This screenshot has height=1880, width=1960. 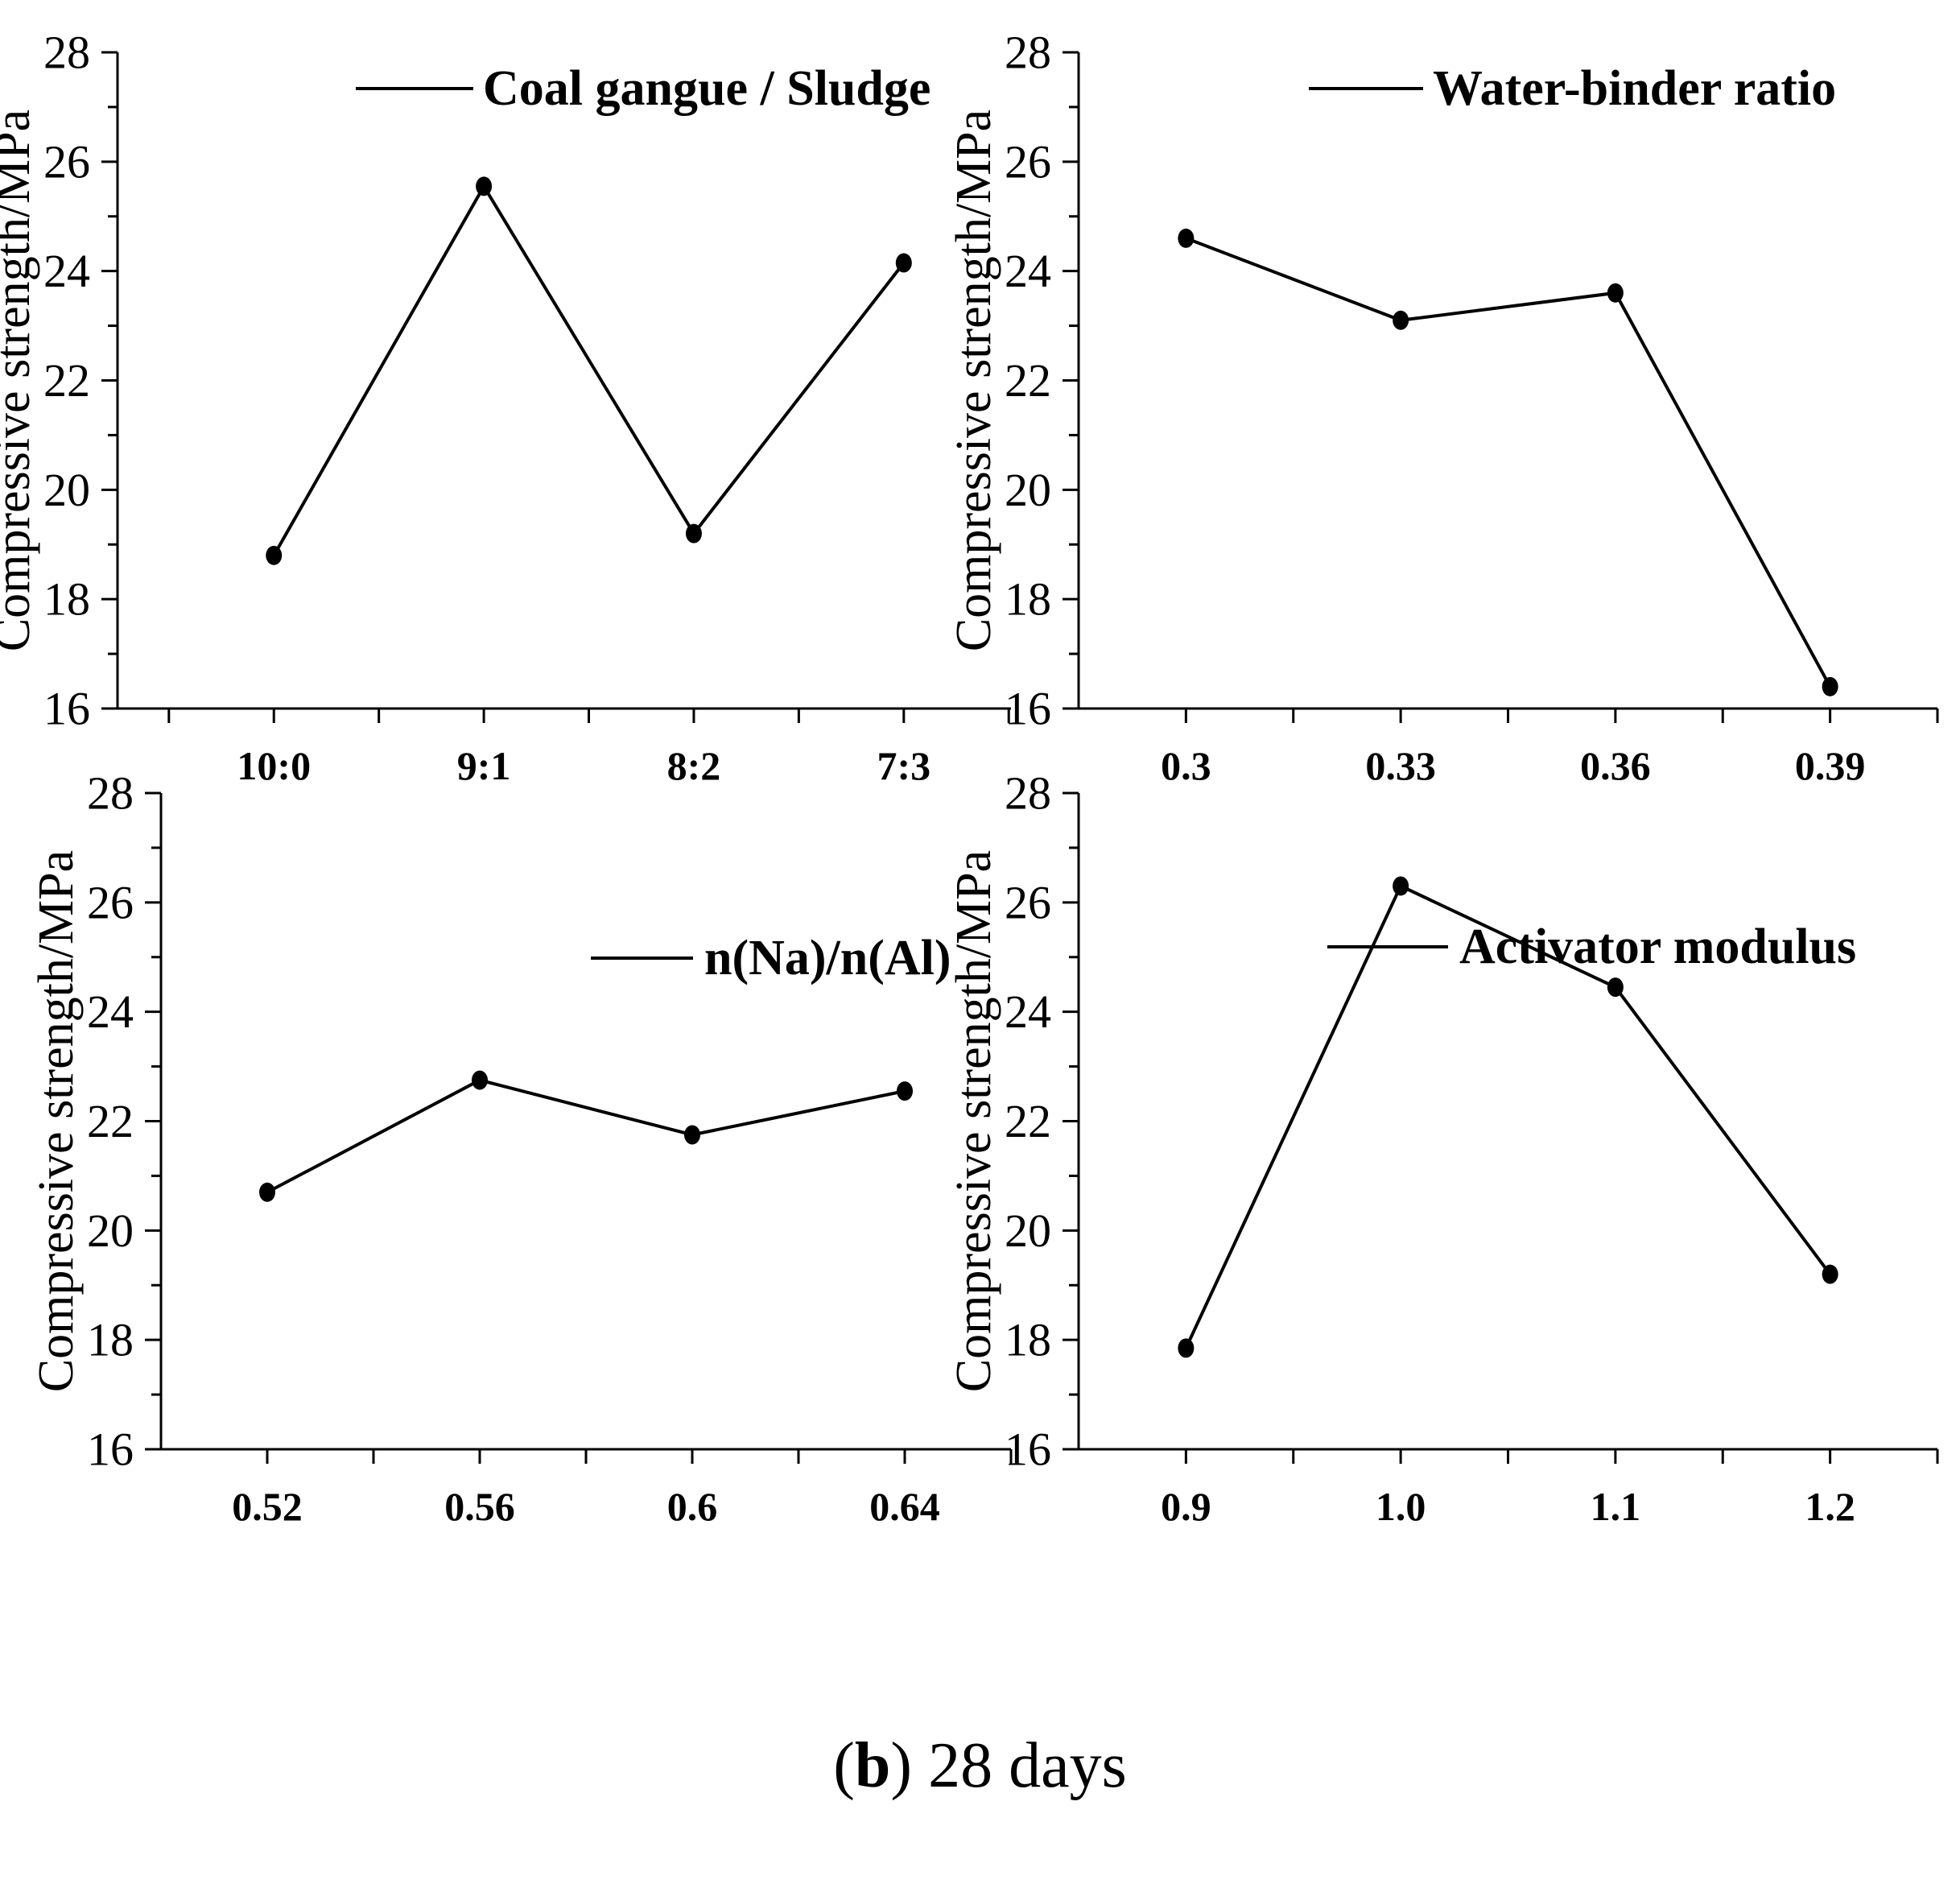 What do you see at coordinates (1831, 765) in the screenshot?
I see `x-tick-label: 0.39` at bounding box center [1831, 765].